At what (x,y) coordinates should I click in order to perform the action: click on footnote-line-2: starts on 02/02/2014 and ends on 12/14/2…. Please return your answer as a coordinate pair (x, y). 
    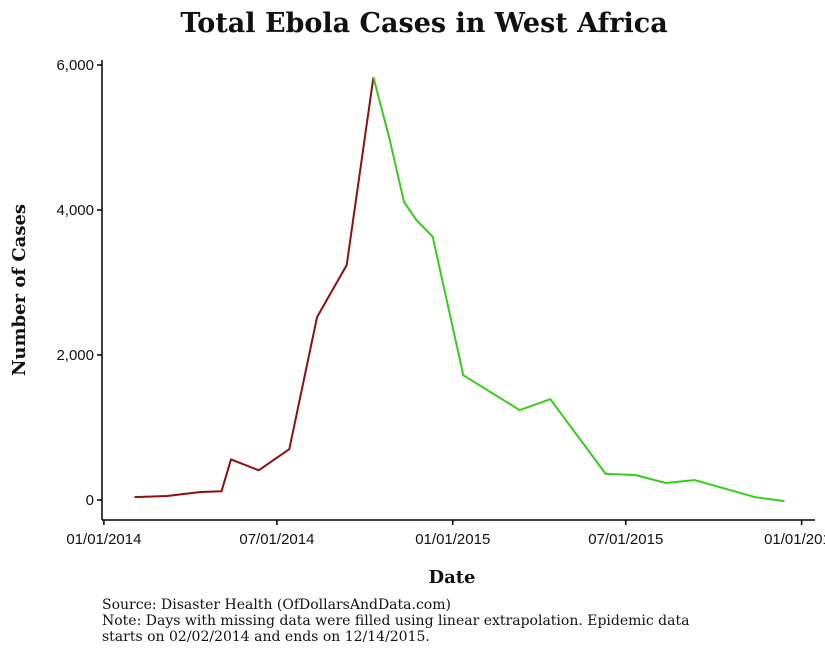
    Looking at the image, I should click on (266, 637).